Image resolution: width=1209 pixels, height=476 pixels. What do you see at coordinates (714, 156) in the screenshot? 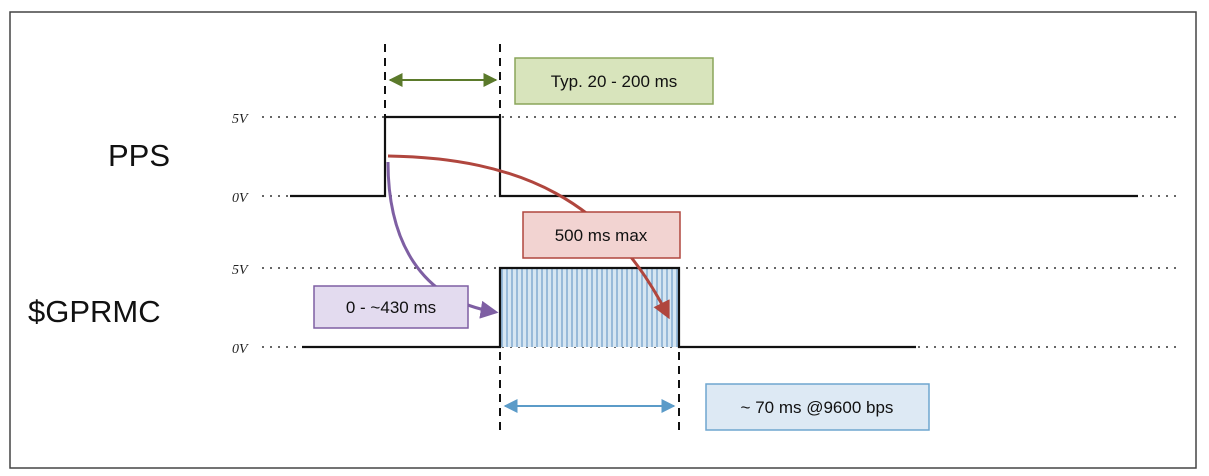
I see `pps-waveform` at bounding box center [714, 156].